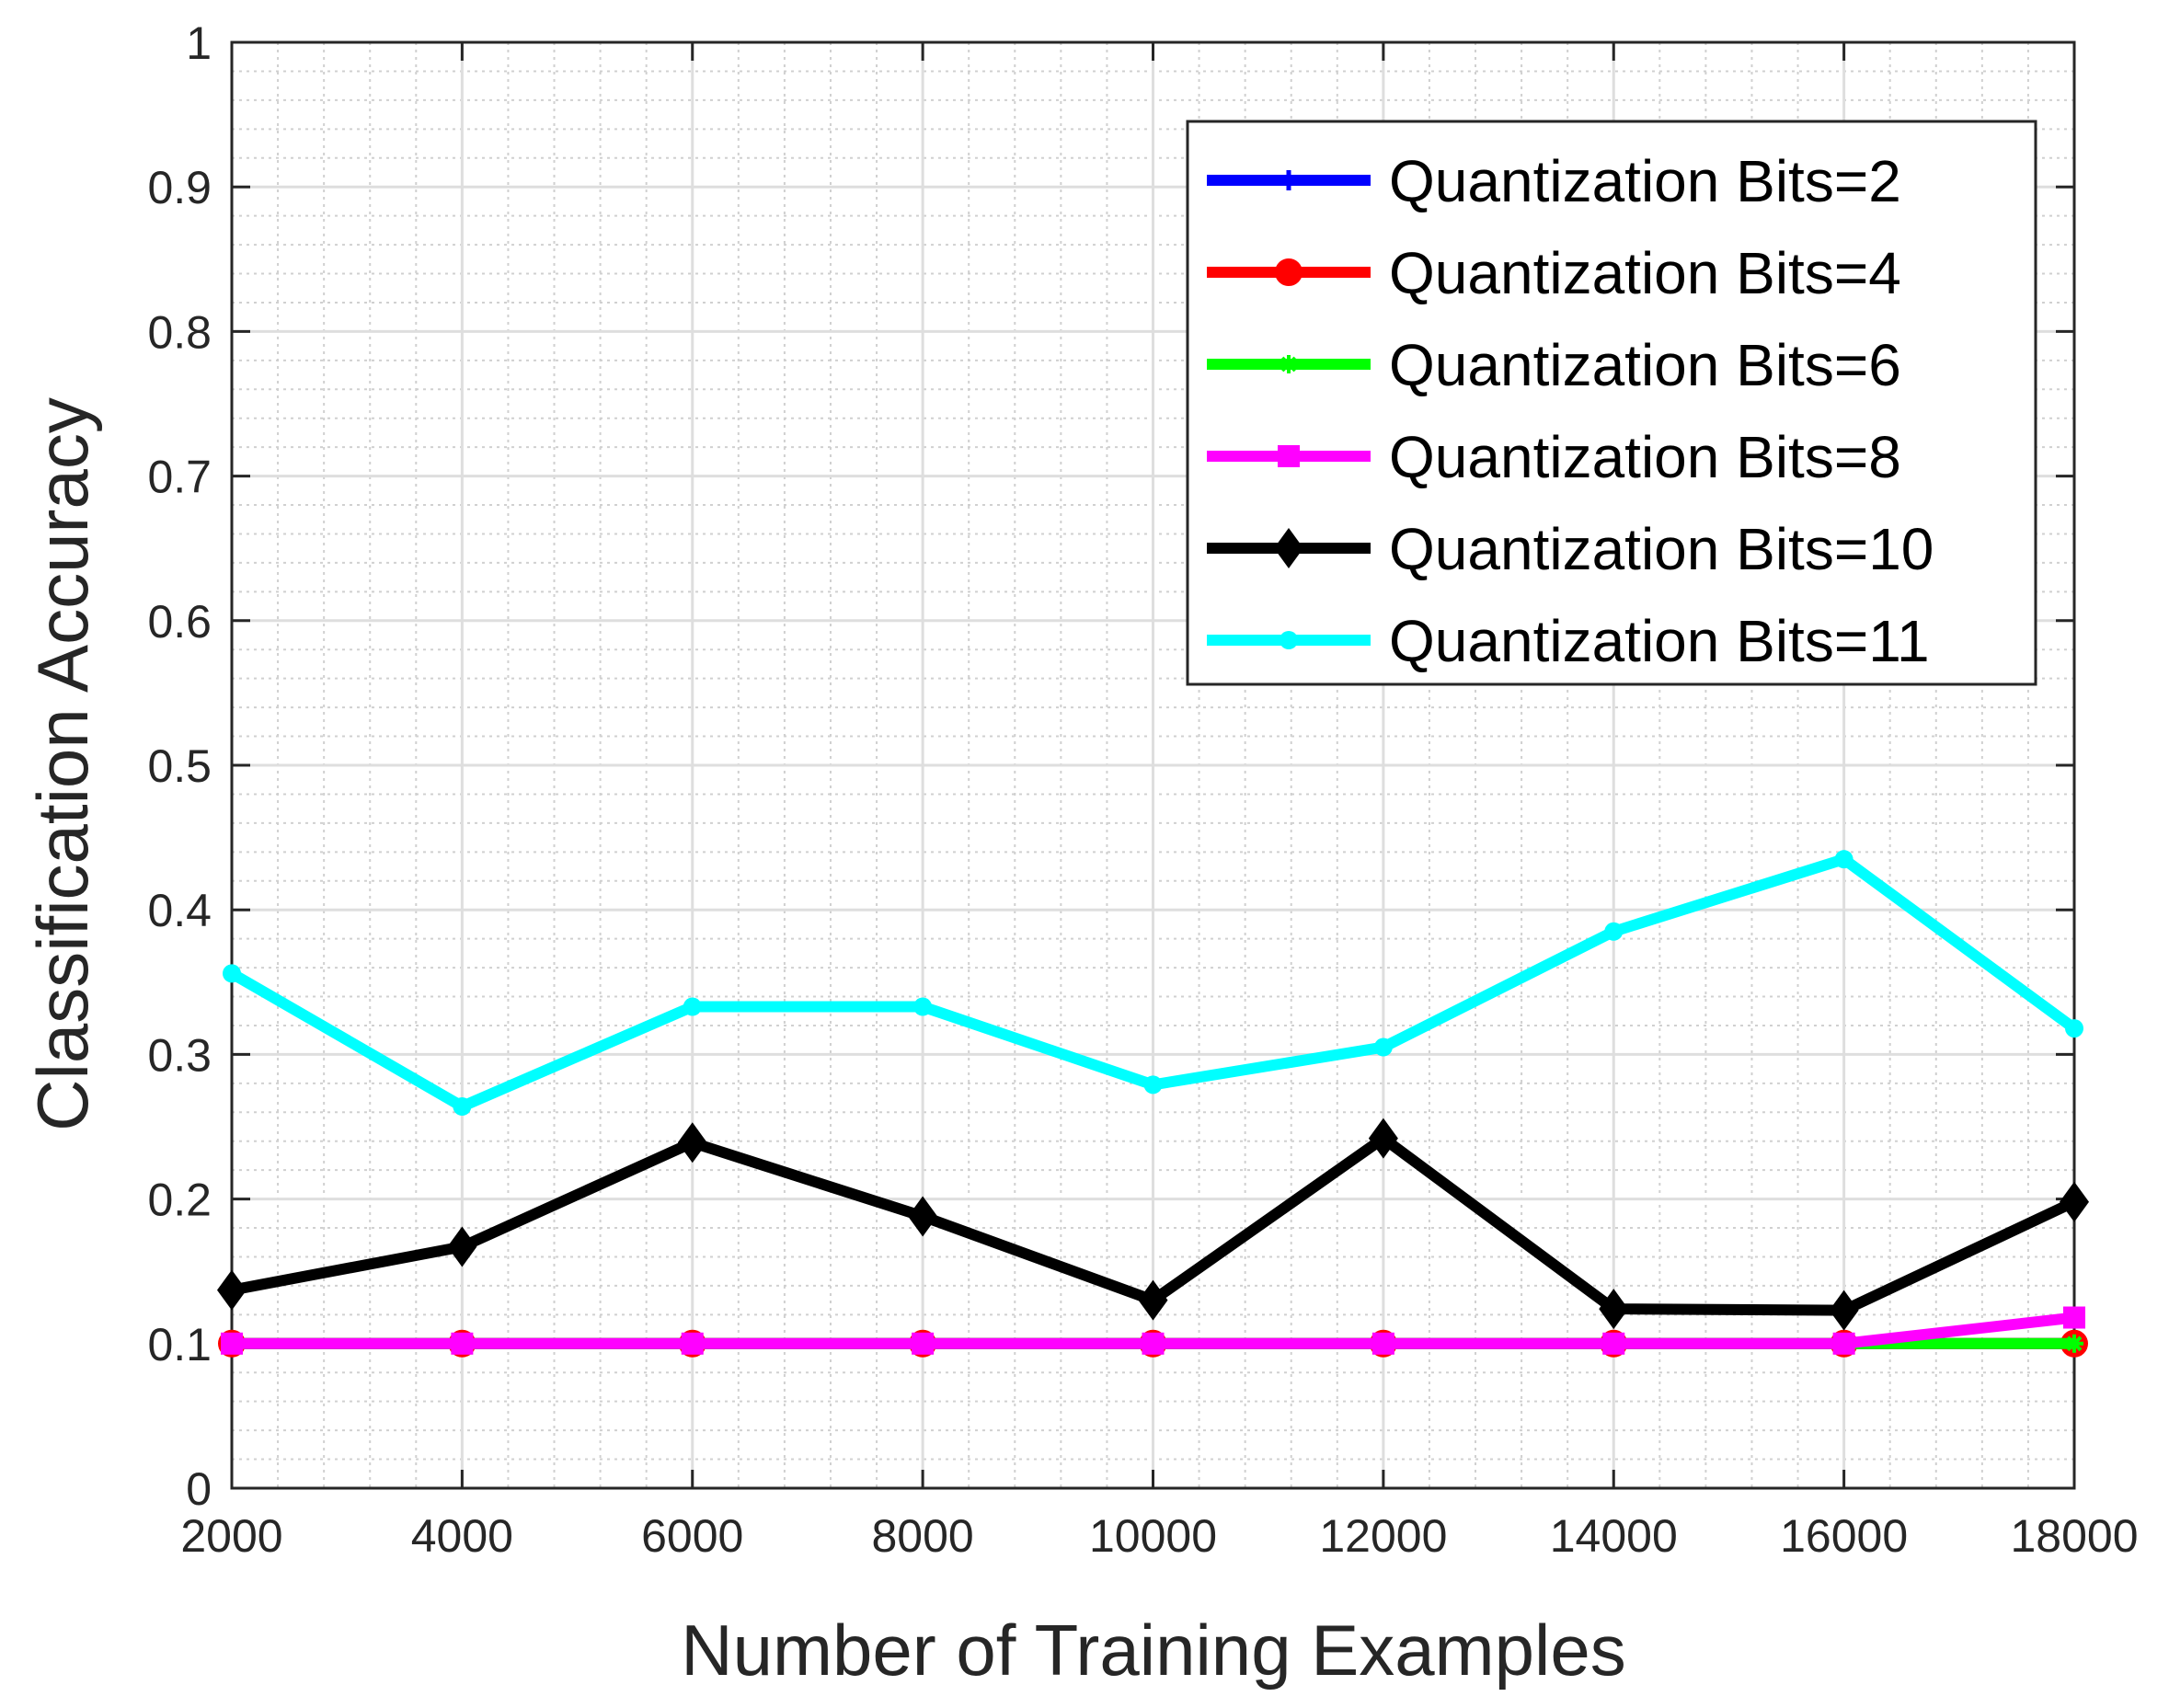  I want to click on x-tick-label: 4000, so click(462, 1536).